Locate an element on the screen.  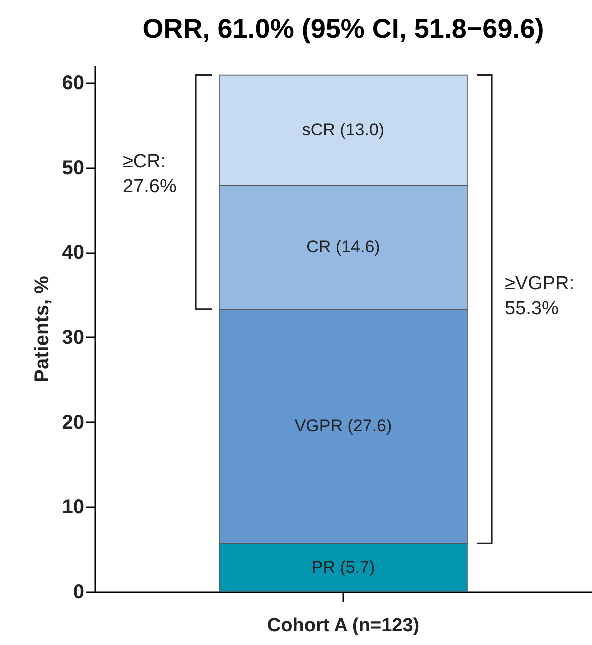
chart-title: ORR, 61.0% (95% CI, 51.8−69.6) is located at coordinates (343, 29).